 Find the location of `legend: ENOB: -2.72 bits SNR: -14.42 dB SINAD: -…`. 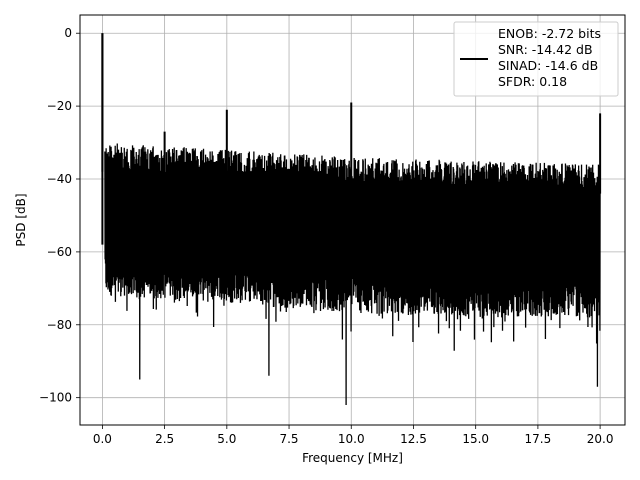

legend: ENOB: -2.72 bits SNR: -14.42 dB SINAD: -… is located at coordinates (536, 59).